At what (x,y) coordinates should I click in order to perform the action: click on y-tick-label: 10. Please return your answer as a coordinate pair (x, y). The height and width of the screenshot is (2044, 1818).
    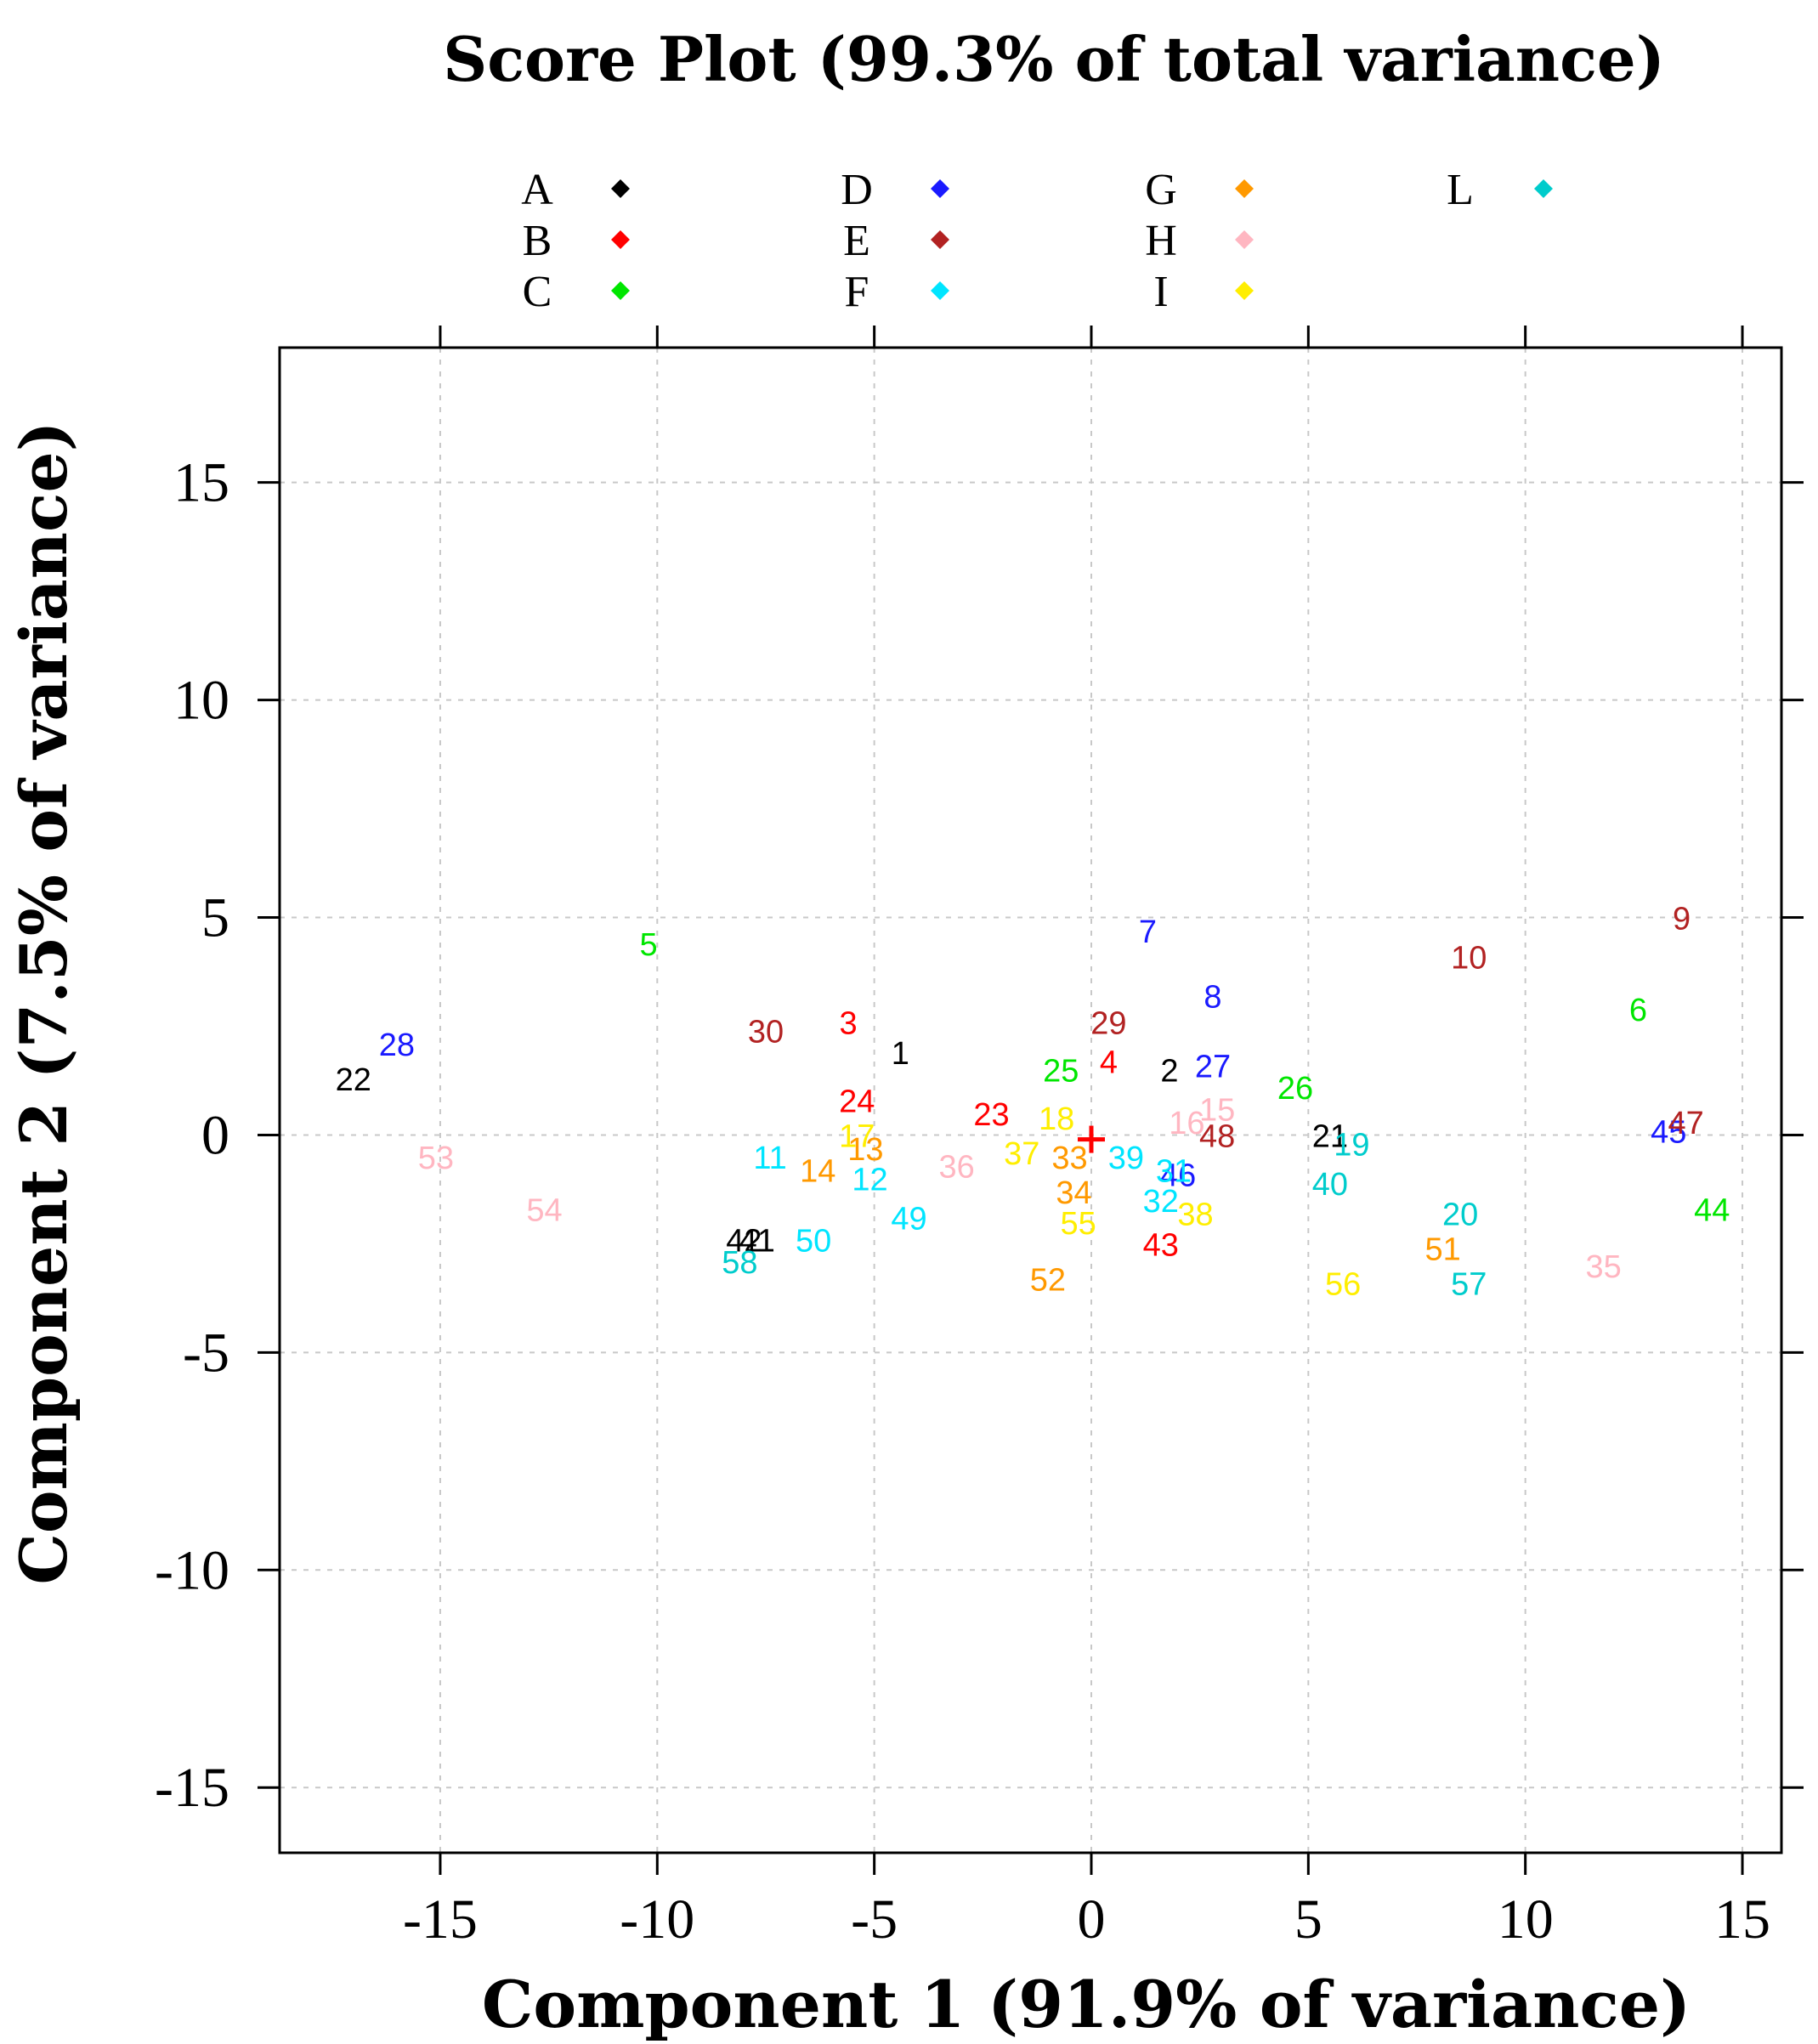
    Looking at the image, I should click on (201, 701).